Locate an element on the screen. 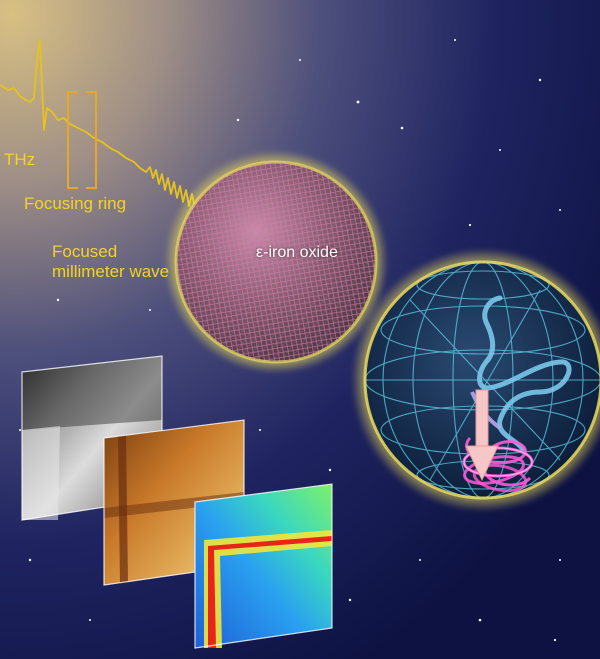  focusing-ring-label: Focusing ring is located at coordinates (75, 203).